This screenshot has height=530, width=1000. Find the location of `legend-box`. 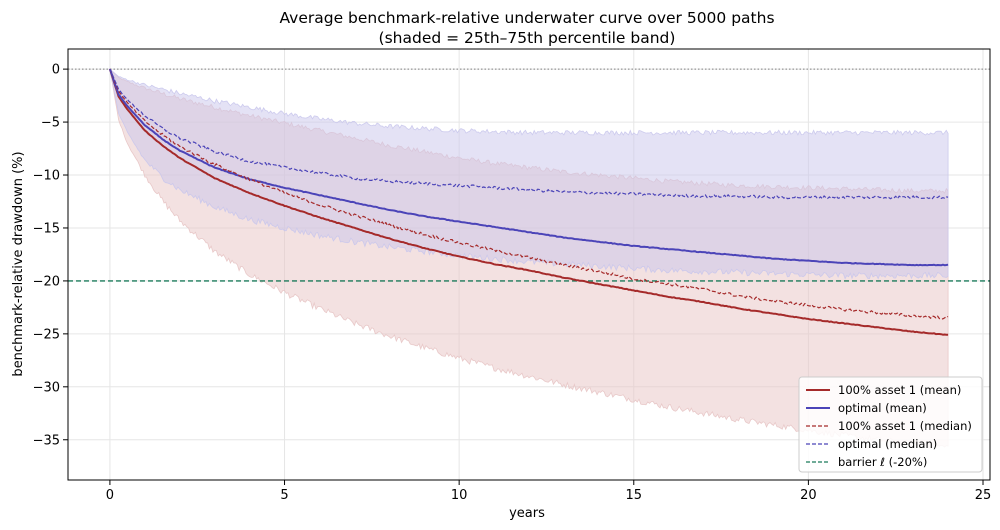

legend-box is located at coordinates (890, 424).